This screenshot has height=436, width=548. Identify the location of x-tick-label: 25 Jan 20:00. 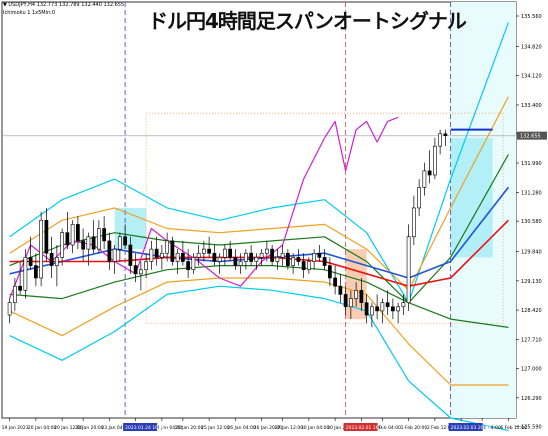
(189, 428).